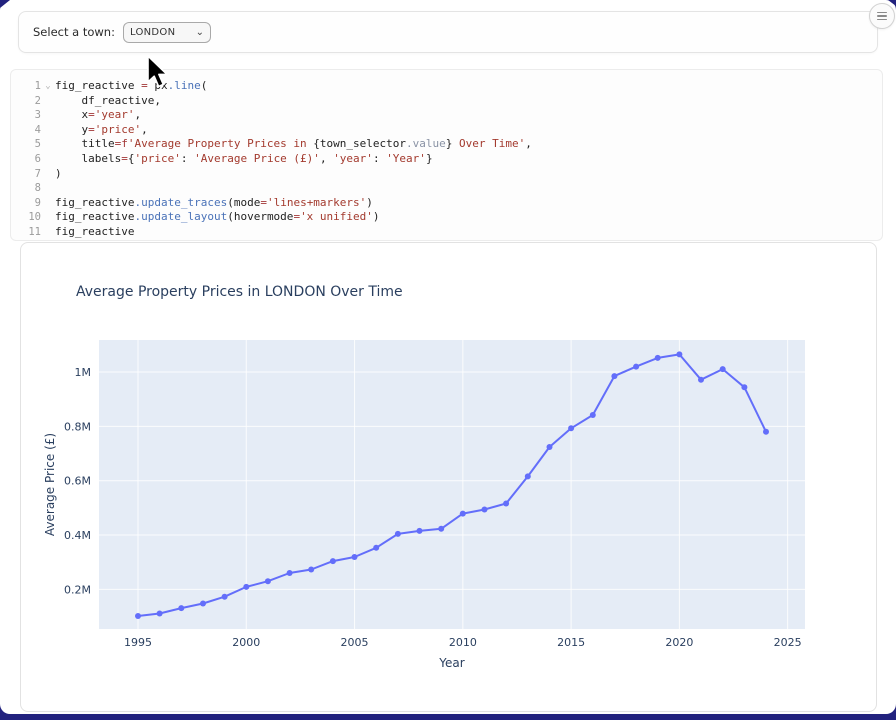 The height and width of the screenshot is (720, 896). I want to click on y-tick-label: 1M, so click(83, 372).